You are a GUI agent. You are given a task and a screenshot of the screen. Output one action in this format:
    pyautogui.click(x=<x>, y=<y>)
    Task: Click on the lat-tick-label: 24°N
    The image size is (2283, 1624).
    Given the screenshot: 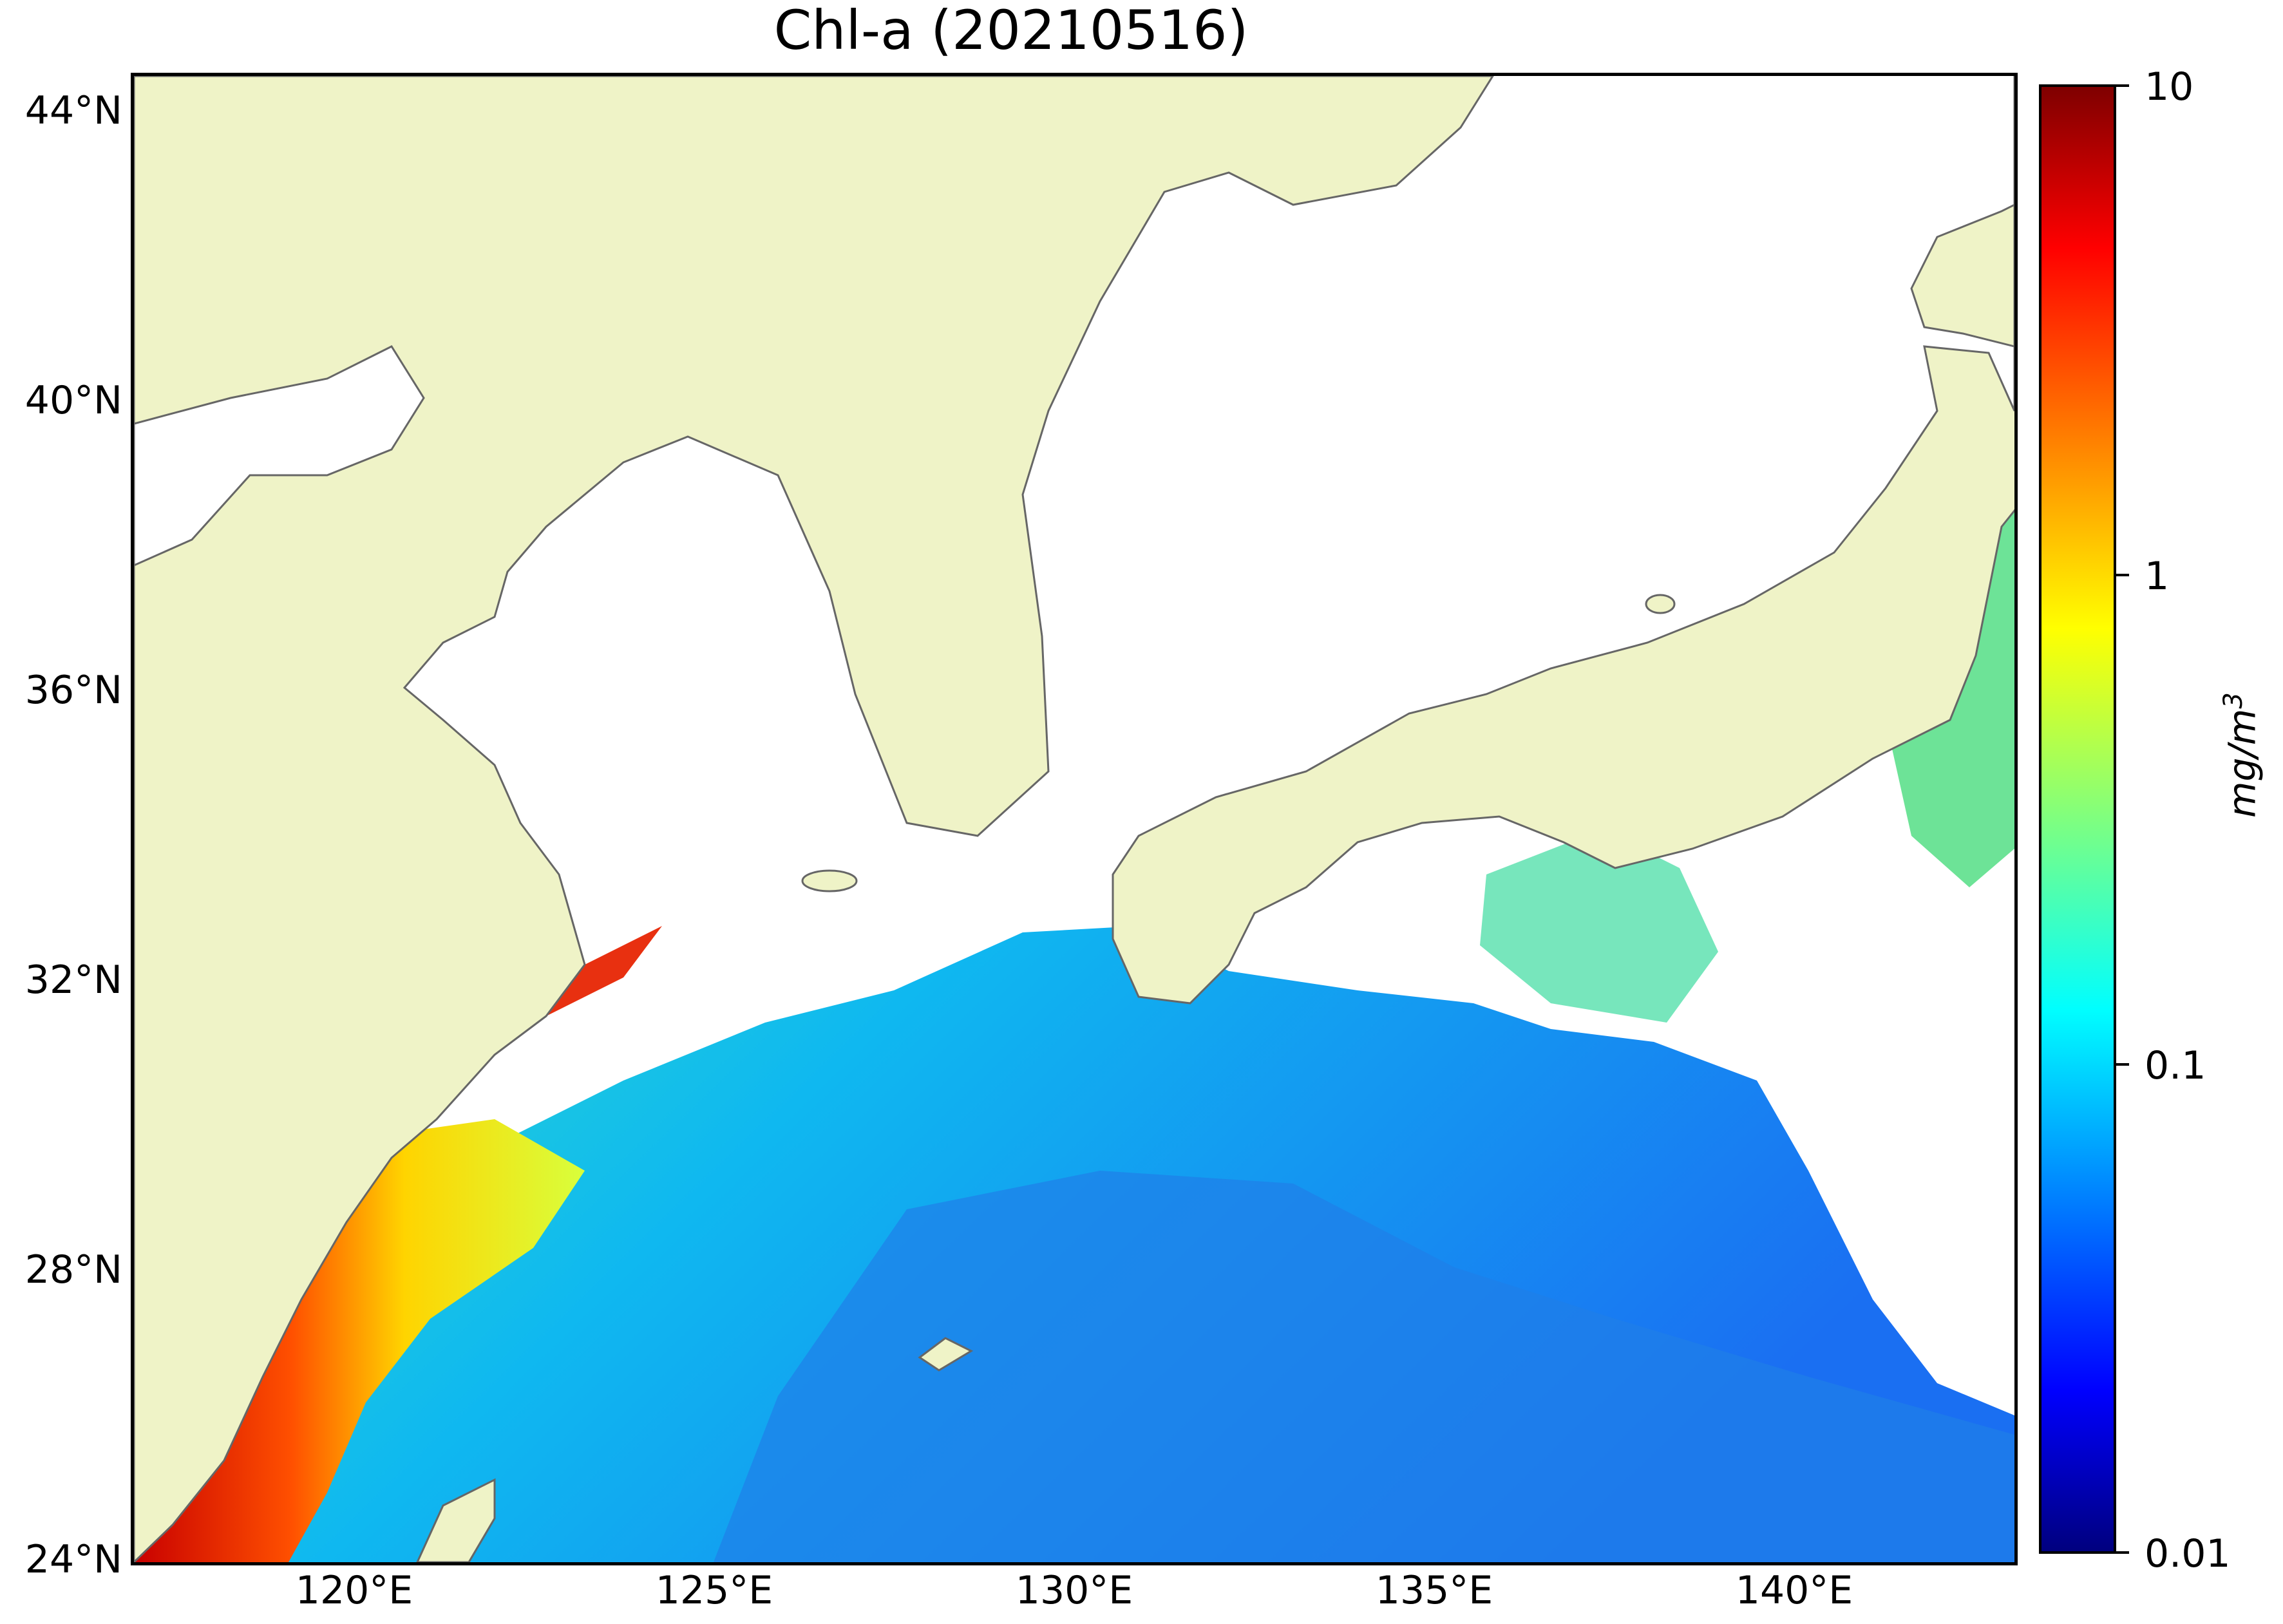 What is the action you would take?
    pyautogui.click(x=73, y=1559)
    